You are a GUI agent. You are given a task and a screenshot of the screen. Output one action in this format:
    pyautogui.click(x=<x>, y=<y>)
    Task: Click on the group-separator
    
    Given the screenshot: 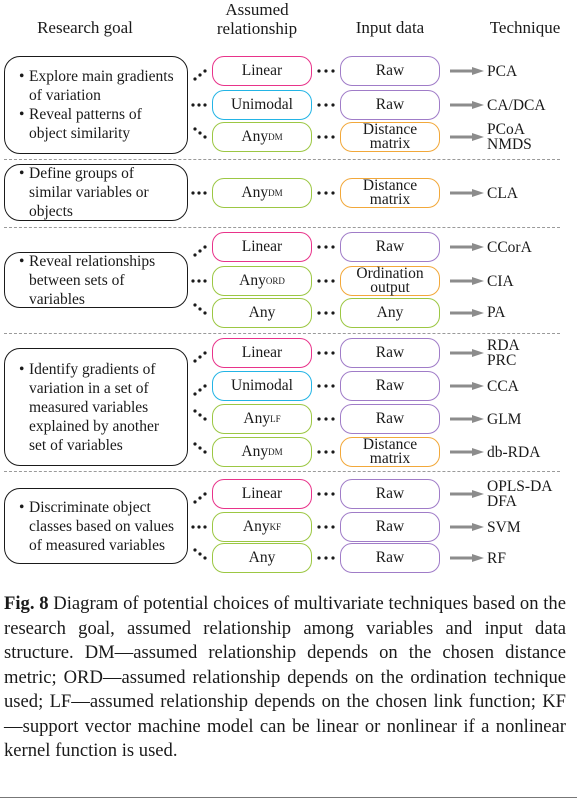 What is the action you would take?
    pyautogui.click(x=282, y=471)
    